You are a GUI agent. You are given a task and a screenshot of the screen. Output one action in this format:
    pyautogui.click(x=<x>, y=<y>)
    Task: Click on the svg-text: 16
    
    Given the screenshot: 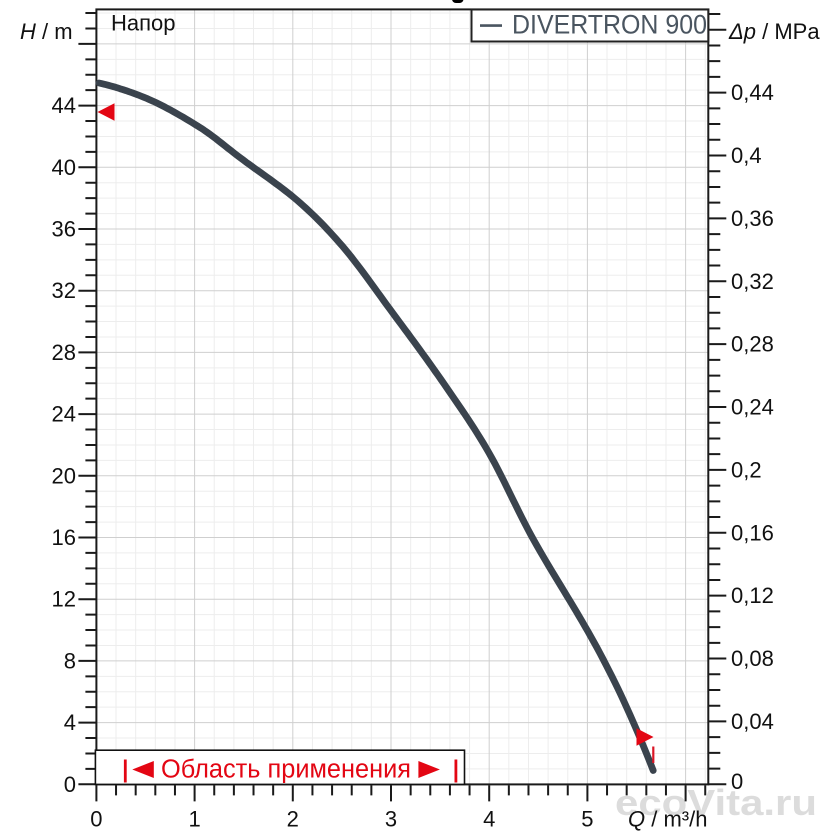 What is the action you would take?
    pyautogui.click(x=64, y=537)
    